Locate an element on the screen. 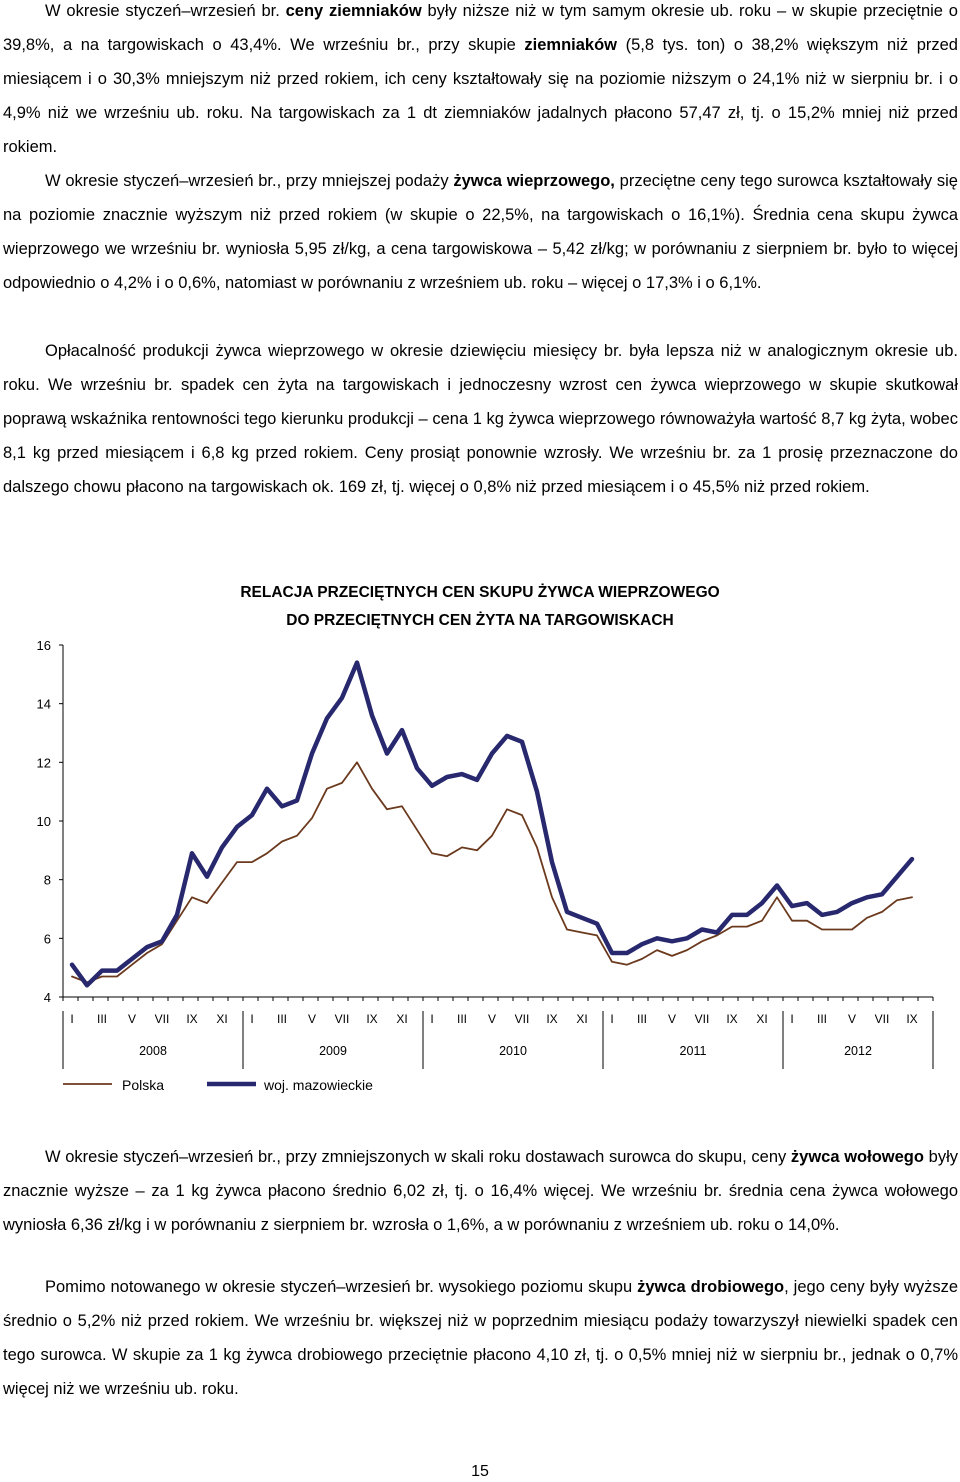  year-label: 2011 is located at coordinates (693, 1051).